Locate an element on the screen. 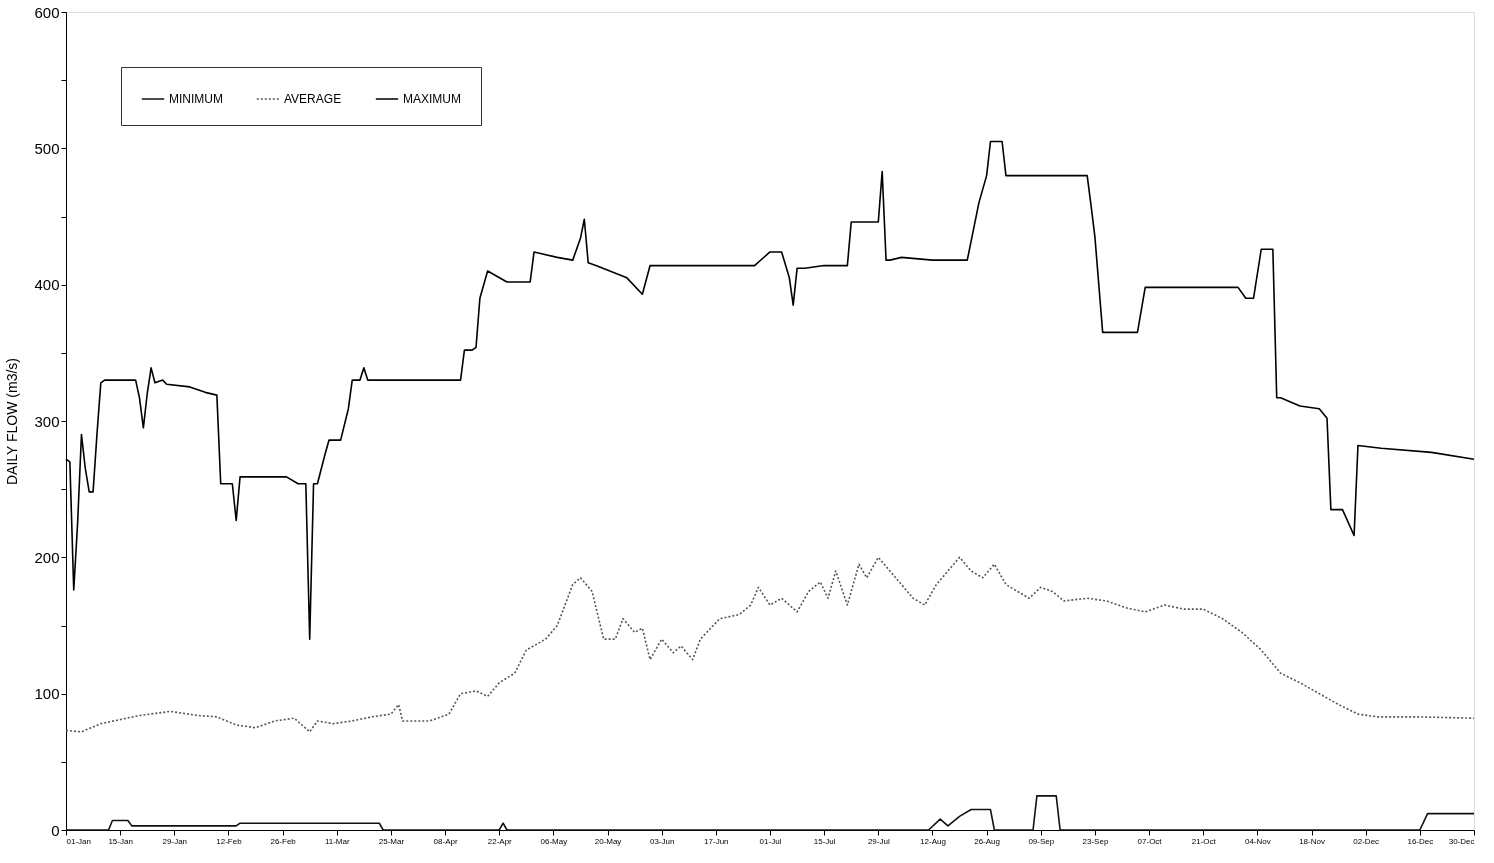 This screenshot has width=1494, height=863. x-tick-label: 18-Nov is located at coordinates (1312, 841).